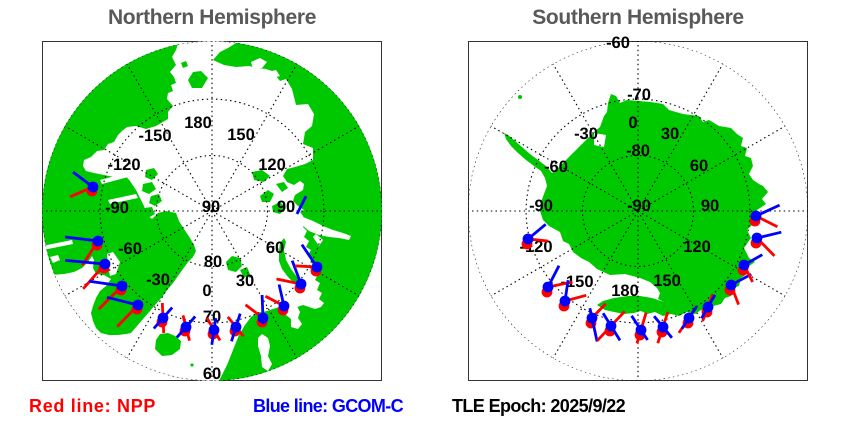  What do you see at coordinates (212, 317) in the screenshot?
I see `svg-text: 70` at bounding box center [212, 317].